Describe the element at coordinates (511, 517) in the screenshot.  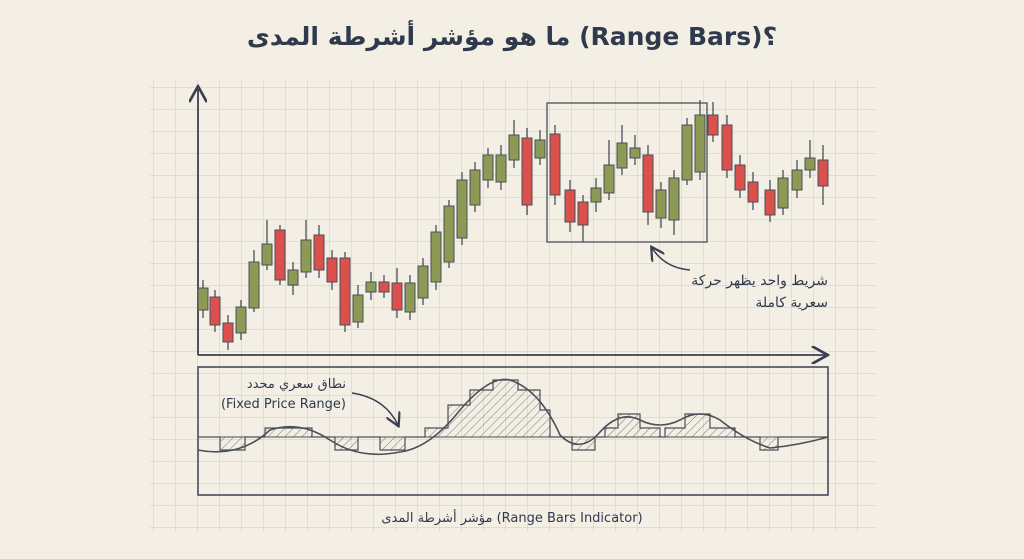
I see `caption: مؤشر أشرطة المدى (Range Bars Indicator)` at that location.